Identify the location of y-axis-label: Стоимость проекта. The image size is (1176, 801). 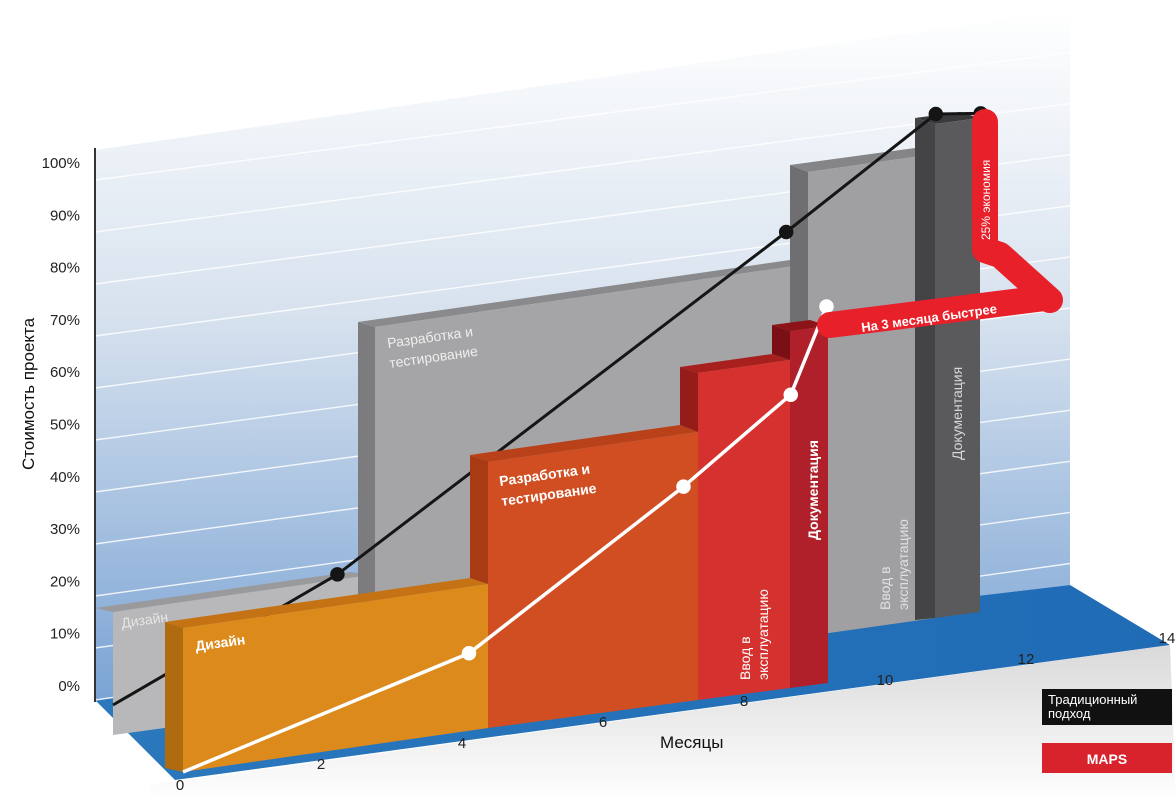
(28, 393).